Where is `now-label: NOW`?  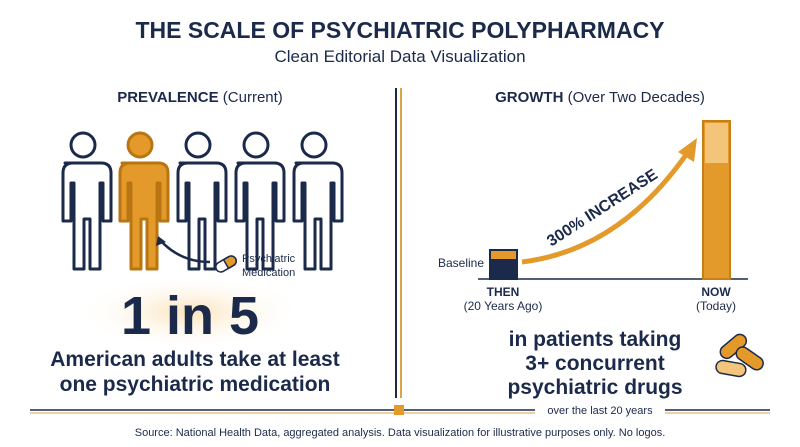 now-label: NOW is located at coordinates (716, 292).